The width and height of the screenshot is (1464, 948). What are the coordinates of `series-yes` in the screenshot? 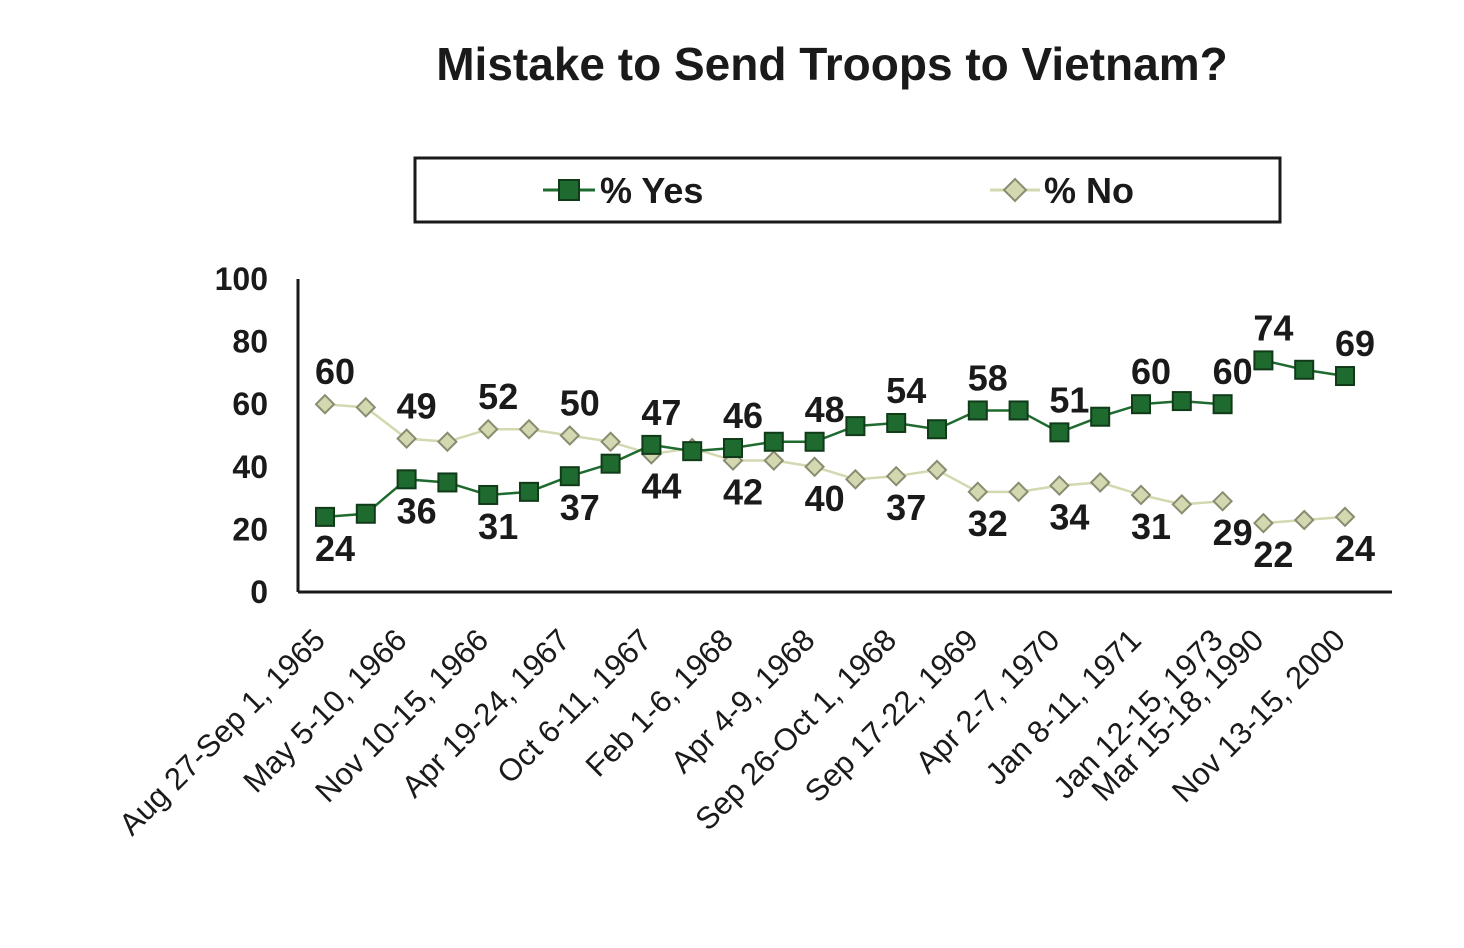 It's located at (835, 438).